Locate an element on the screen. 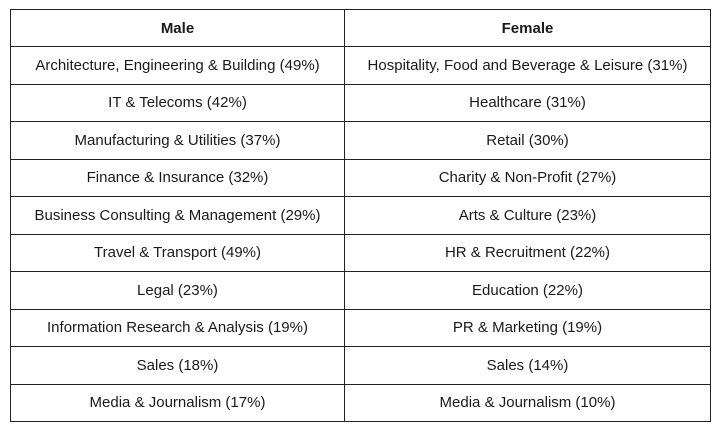 Image resolution: width=720 pixels, height=439 pixels. female-sector-cell: PR & Marketing (19%) is located at coordinates (527, 327).